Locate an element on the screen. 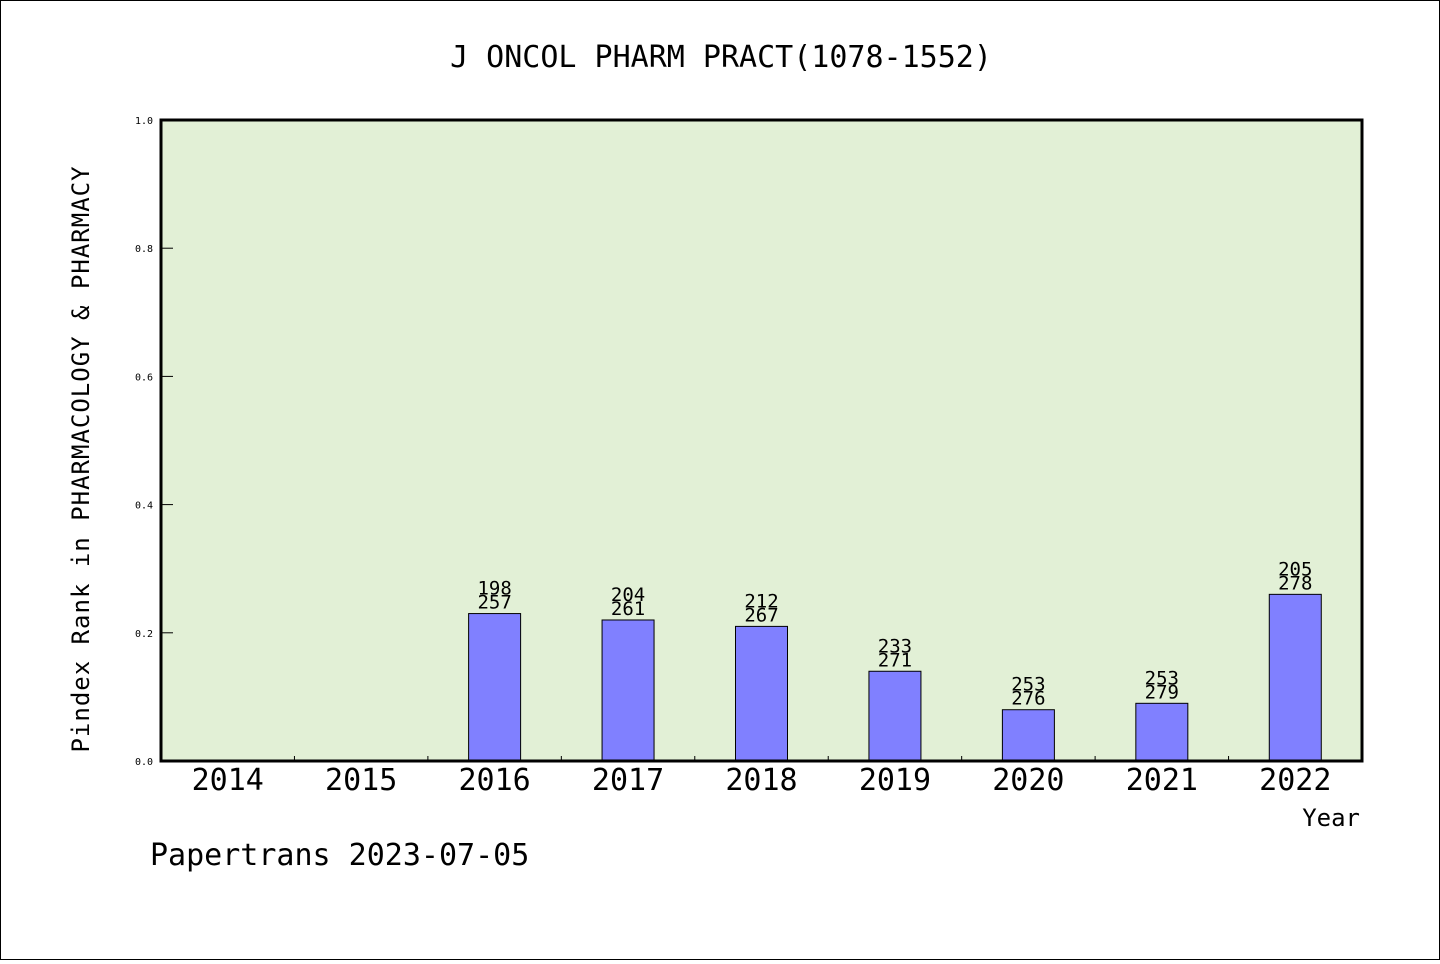 The width and height of the screenshot is (1440, 964). bar-label-upper: 212 is located at coordinates (761, 601).